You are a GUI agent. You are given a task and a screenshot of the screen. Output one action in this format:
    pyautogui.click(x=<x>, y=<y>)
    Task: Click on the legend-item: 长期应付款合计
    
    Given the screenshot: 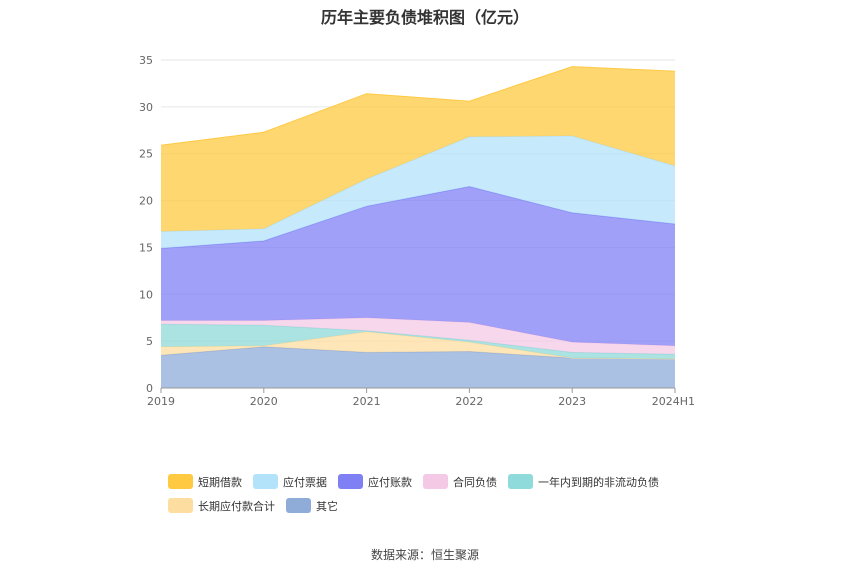 What is the action you would take?
    pyautogui.click(x=221, y=506)
    